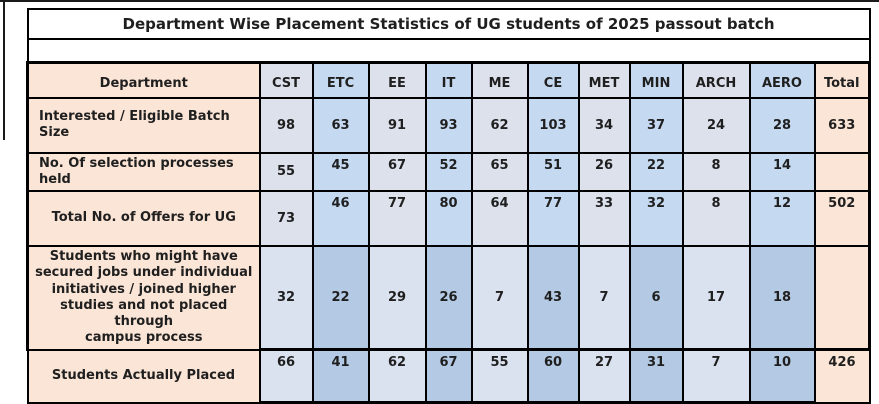 This screenshot has width=879, height=404. I want to click on header-aero: AERO, so click(782, 80).